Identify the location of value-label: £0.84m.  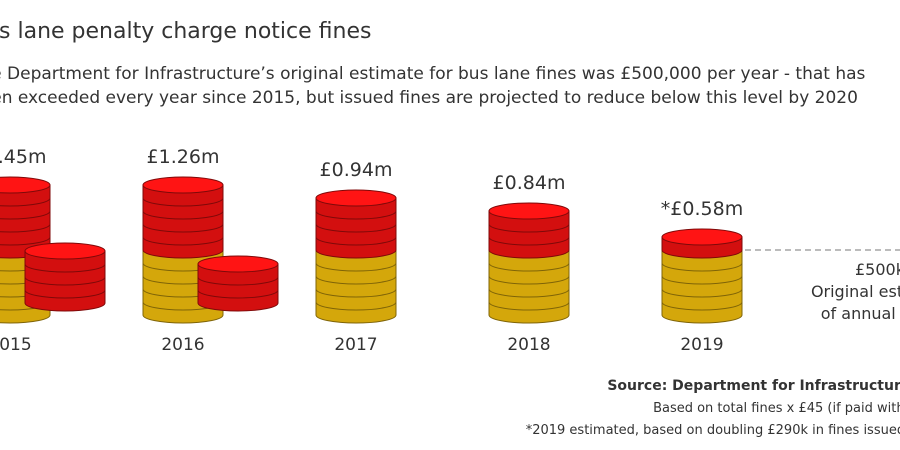
(529, 183).